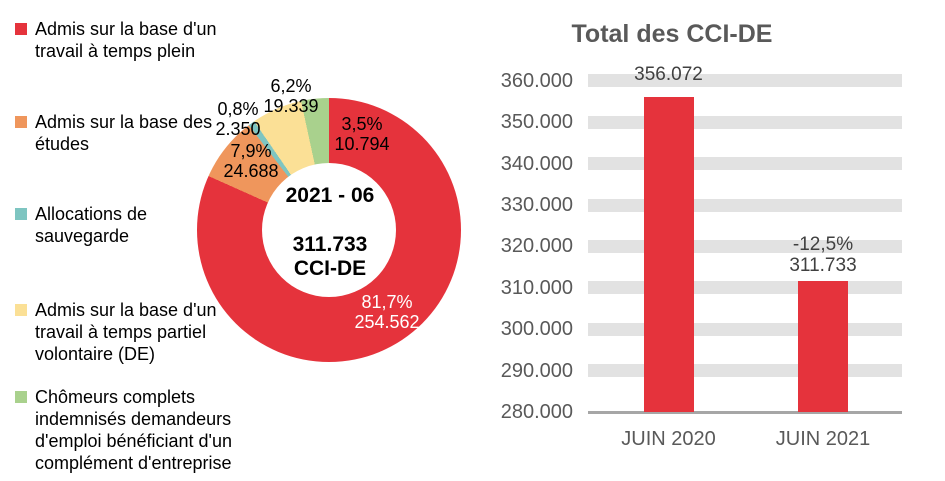 The height and width of the screenshot is (481, 945). What do you see at coordinates (330, 268) in the screenshot?
I see `donut-total-unit: CCI-DE` at bounding box center [330, 268].